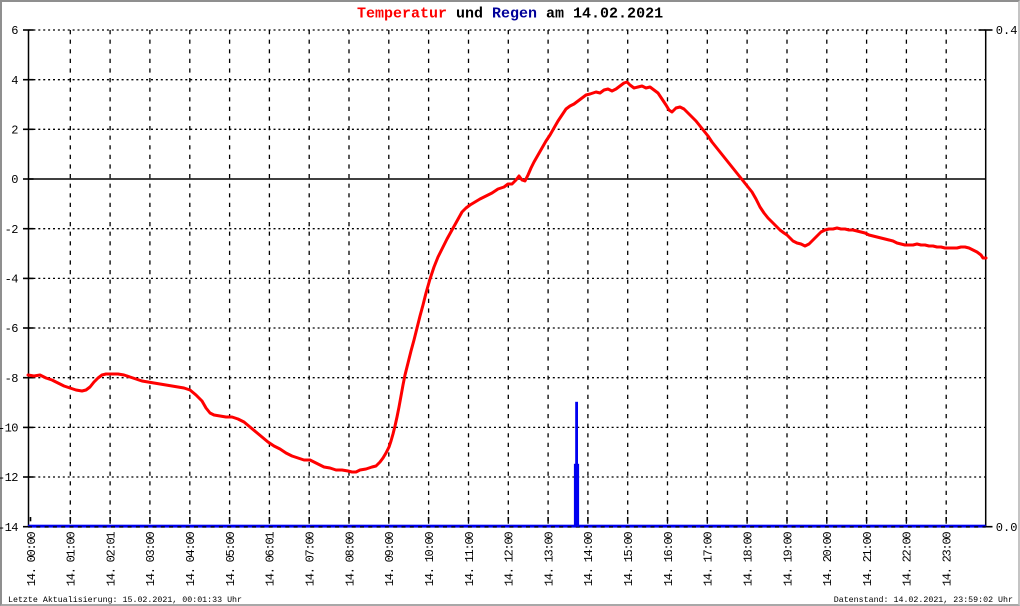 The height and width of the screenshot is (606, 1020). What do you see at coordinates (788, 559) in the screenshot?
I see `svg-text: 14. 19:00` at bounding box center [788, 559].